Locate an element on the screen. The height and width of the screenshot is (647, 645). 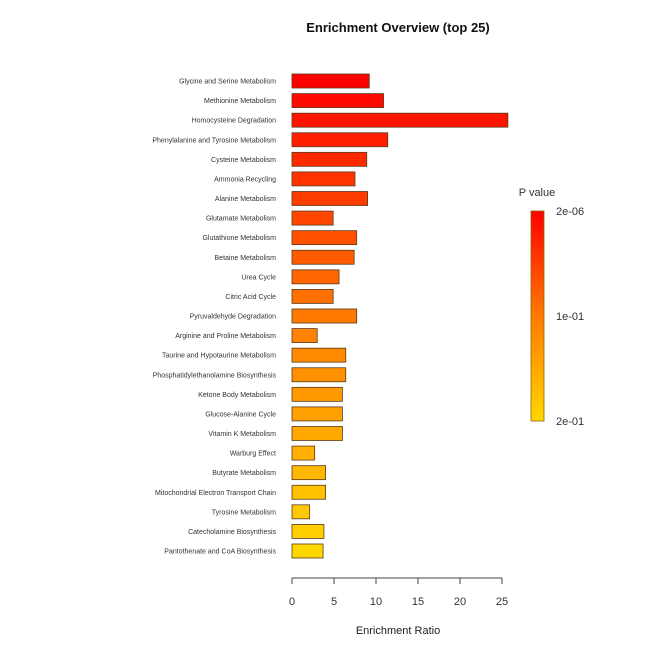
category-label: Arginine and Proline Metabolism is located at coordinates (225, 336).